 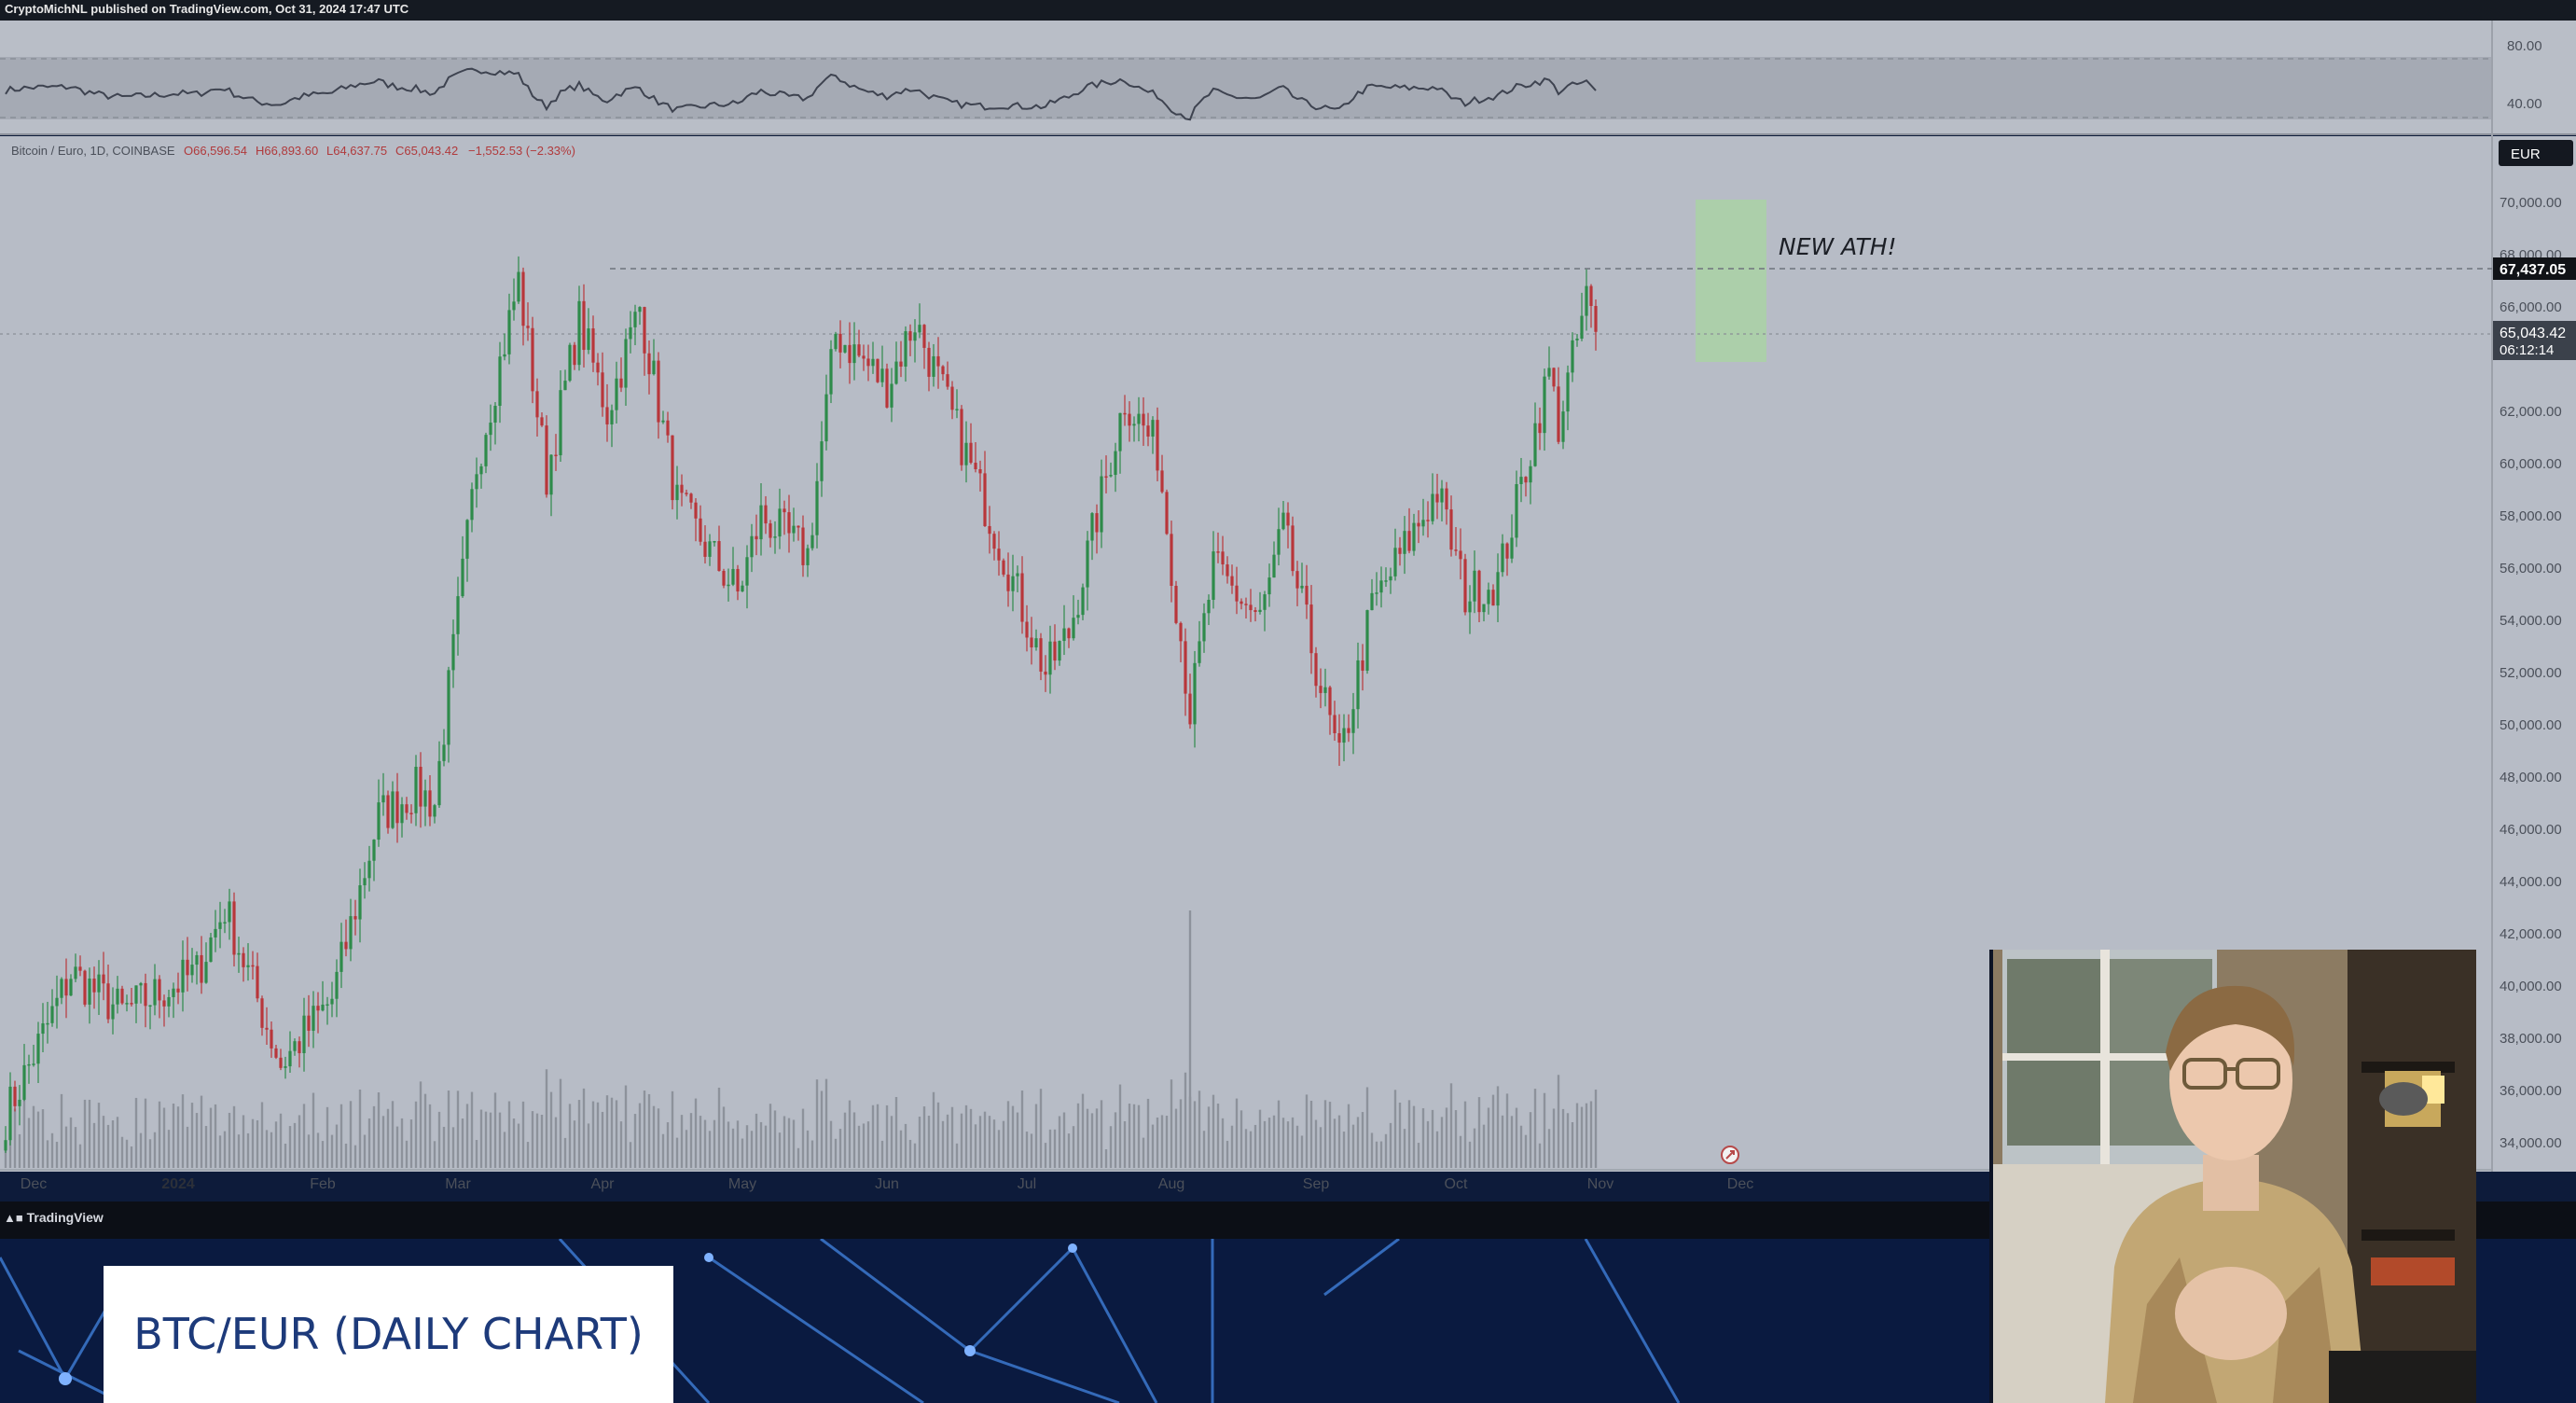 I want to click on replay-icon, so click(x=1730, y=1155).